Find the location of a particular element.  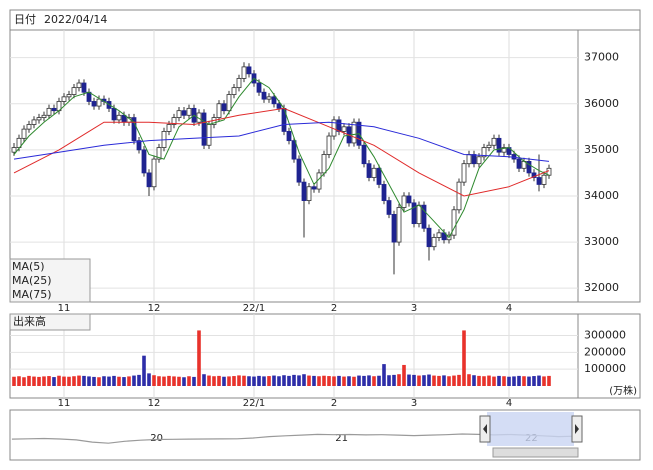

navigator-scrollbar is located at coordinates (535, 452).